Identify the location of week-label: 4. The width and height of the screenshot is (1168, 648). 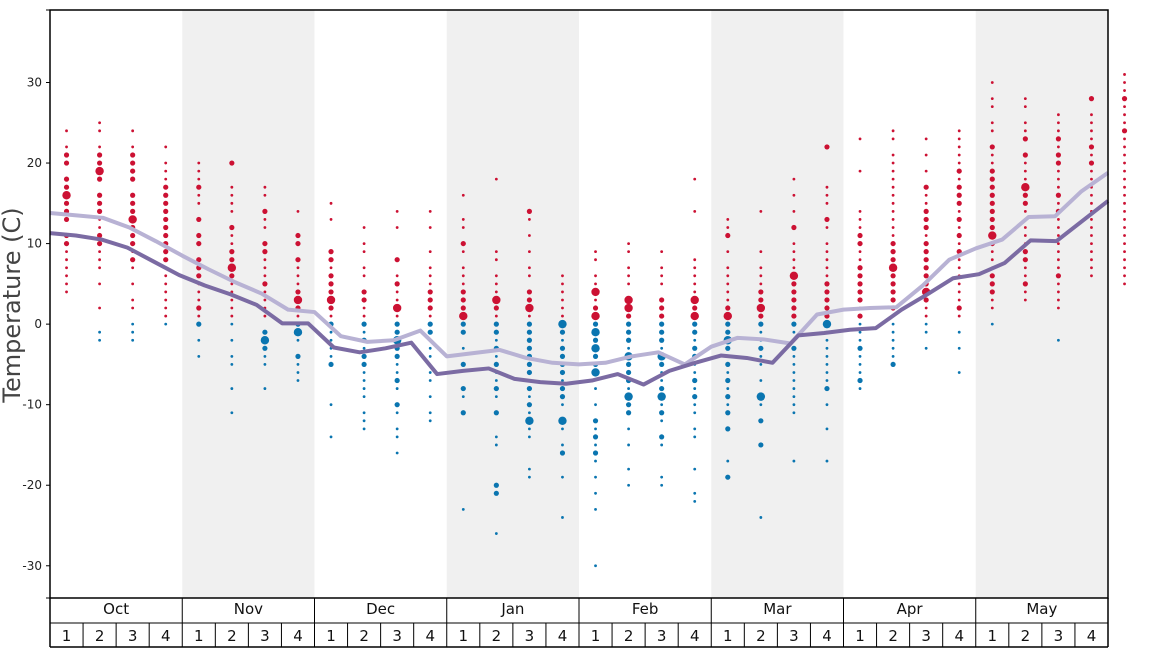
(695, 636).